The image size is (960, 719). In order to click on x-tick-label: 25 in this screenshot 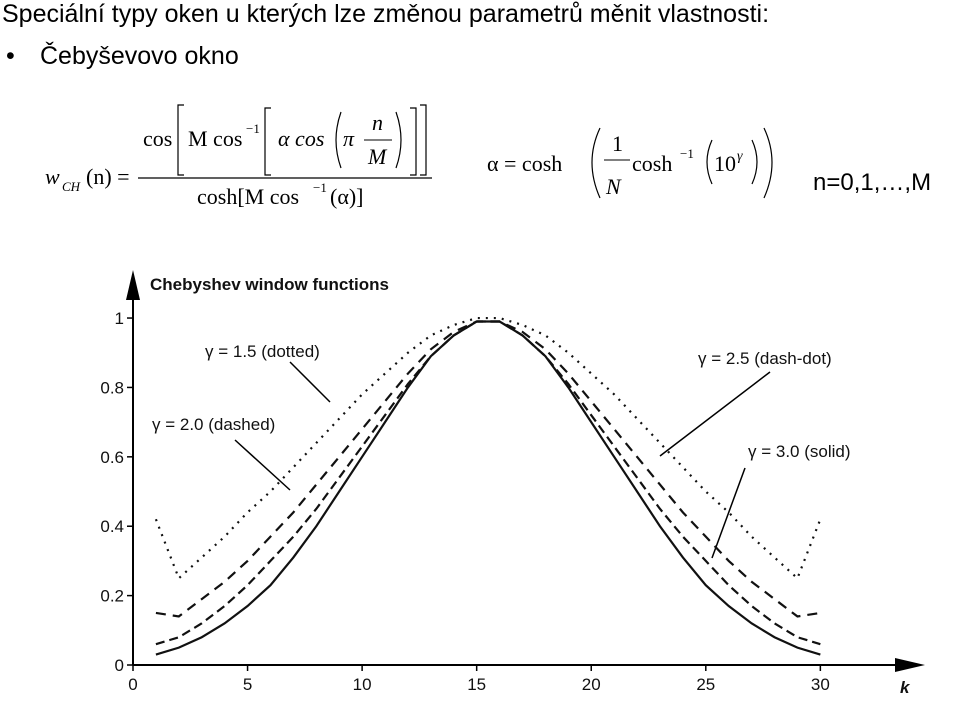, I will do `click(705, 684)`.